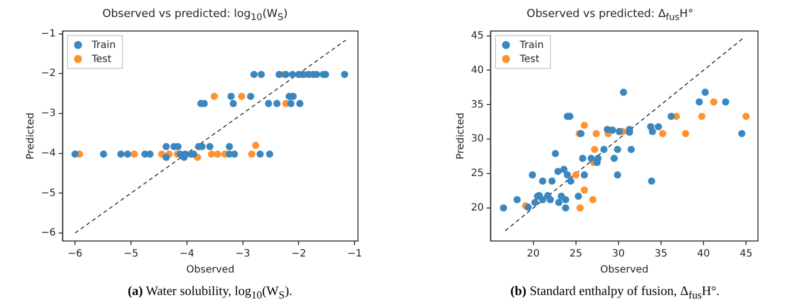 This screenshot has width=810, height=308. Describe the element at coordinates (48, 193) in the screenshot. I see `y-tick-label: −5` at that location.